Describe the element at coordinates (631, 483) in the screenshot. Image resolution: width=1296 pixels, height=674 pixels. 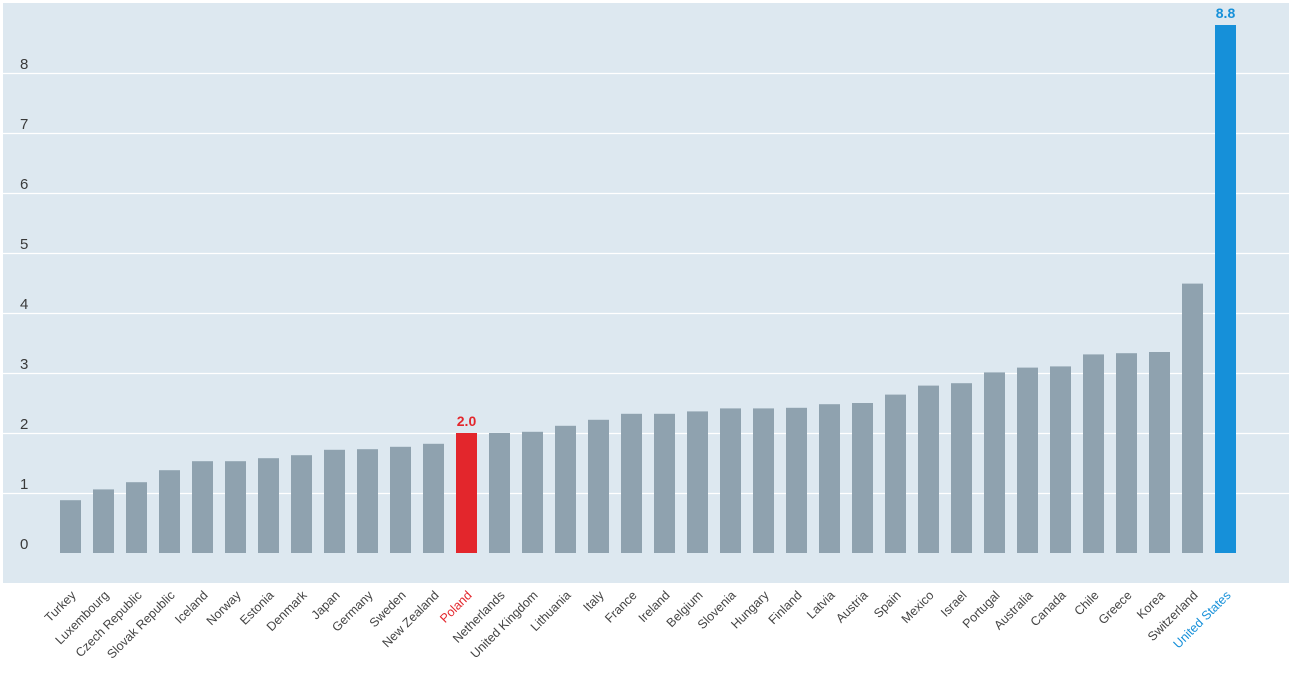
I see `bar-france` at that location.